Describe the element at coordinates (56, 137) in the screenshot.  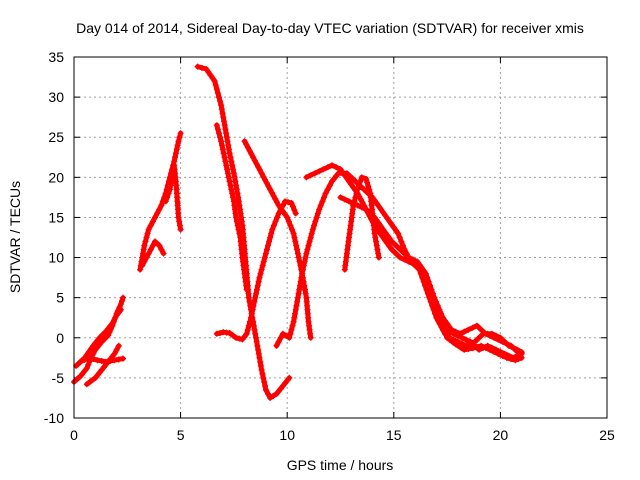
I see `y-tick-label: 25` at that location.